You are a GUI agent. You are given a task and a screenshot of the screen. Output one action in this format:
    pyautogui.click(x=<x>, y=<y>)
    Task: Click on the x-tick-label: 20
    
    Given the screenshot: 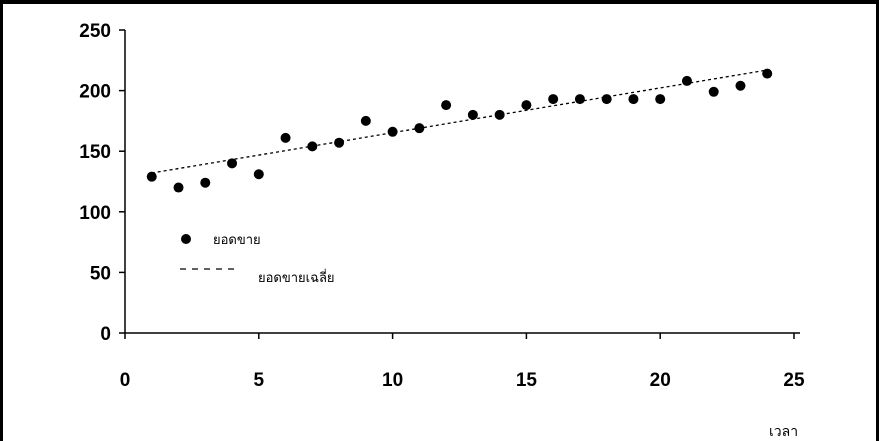 What is the action you would take?
    pyautogui.click(x=660, y=380)
    